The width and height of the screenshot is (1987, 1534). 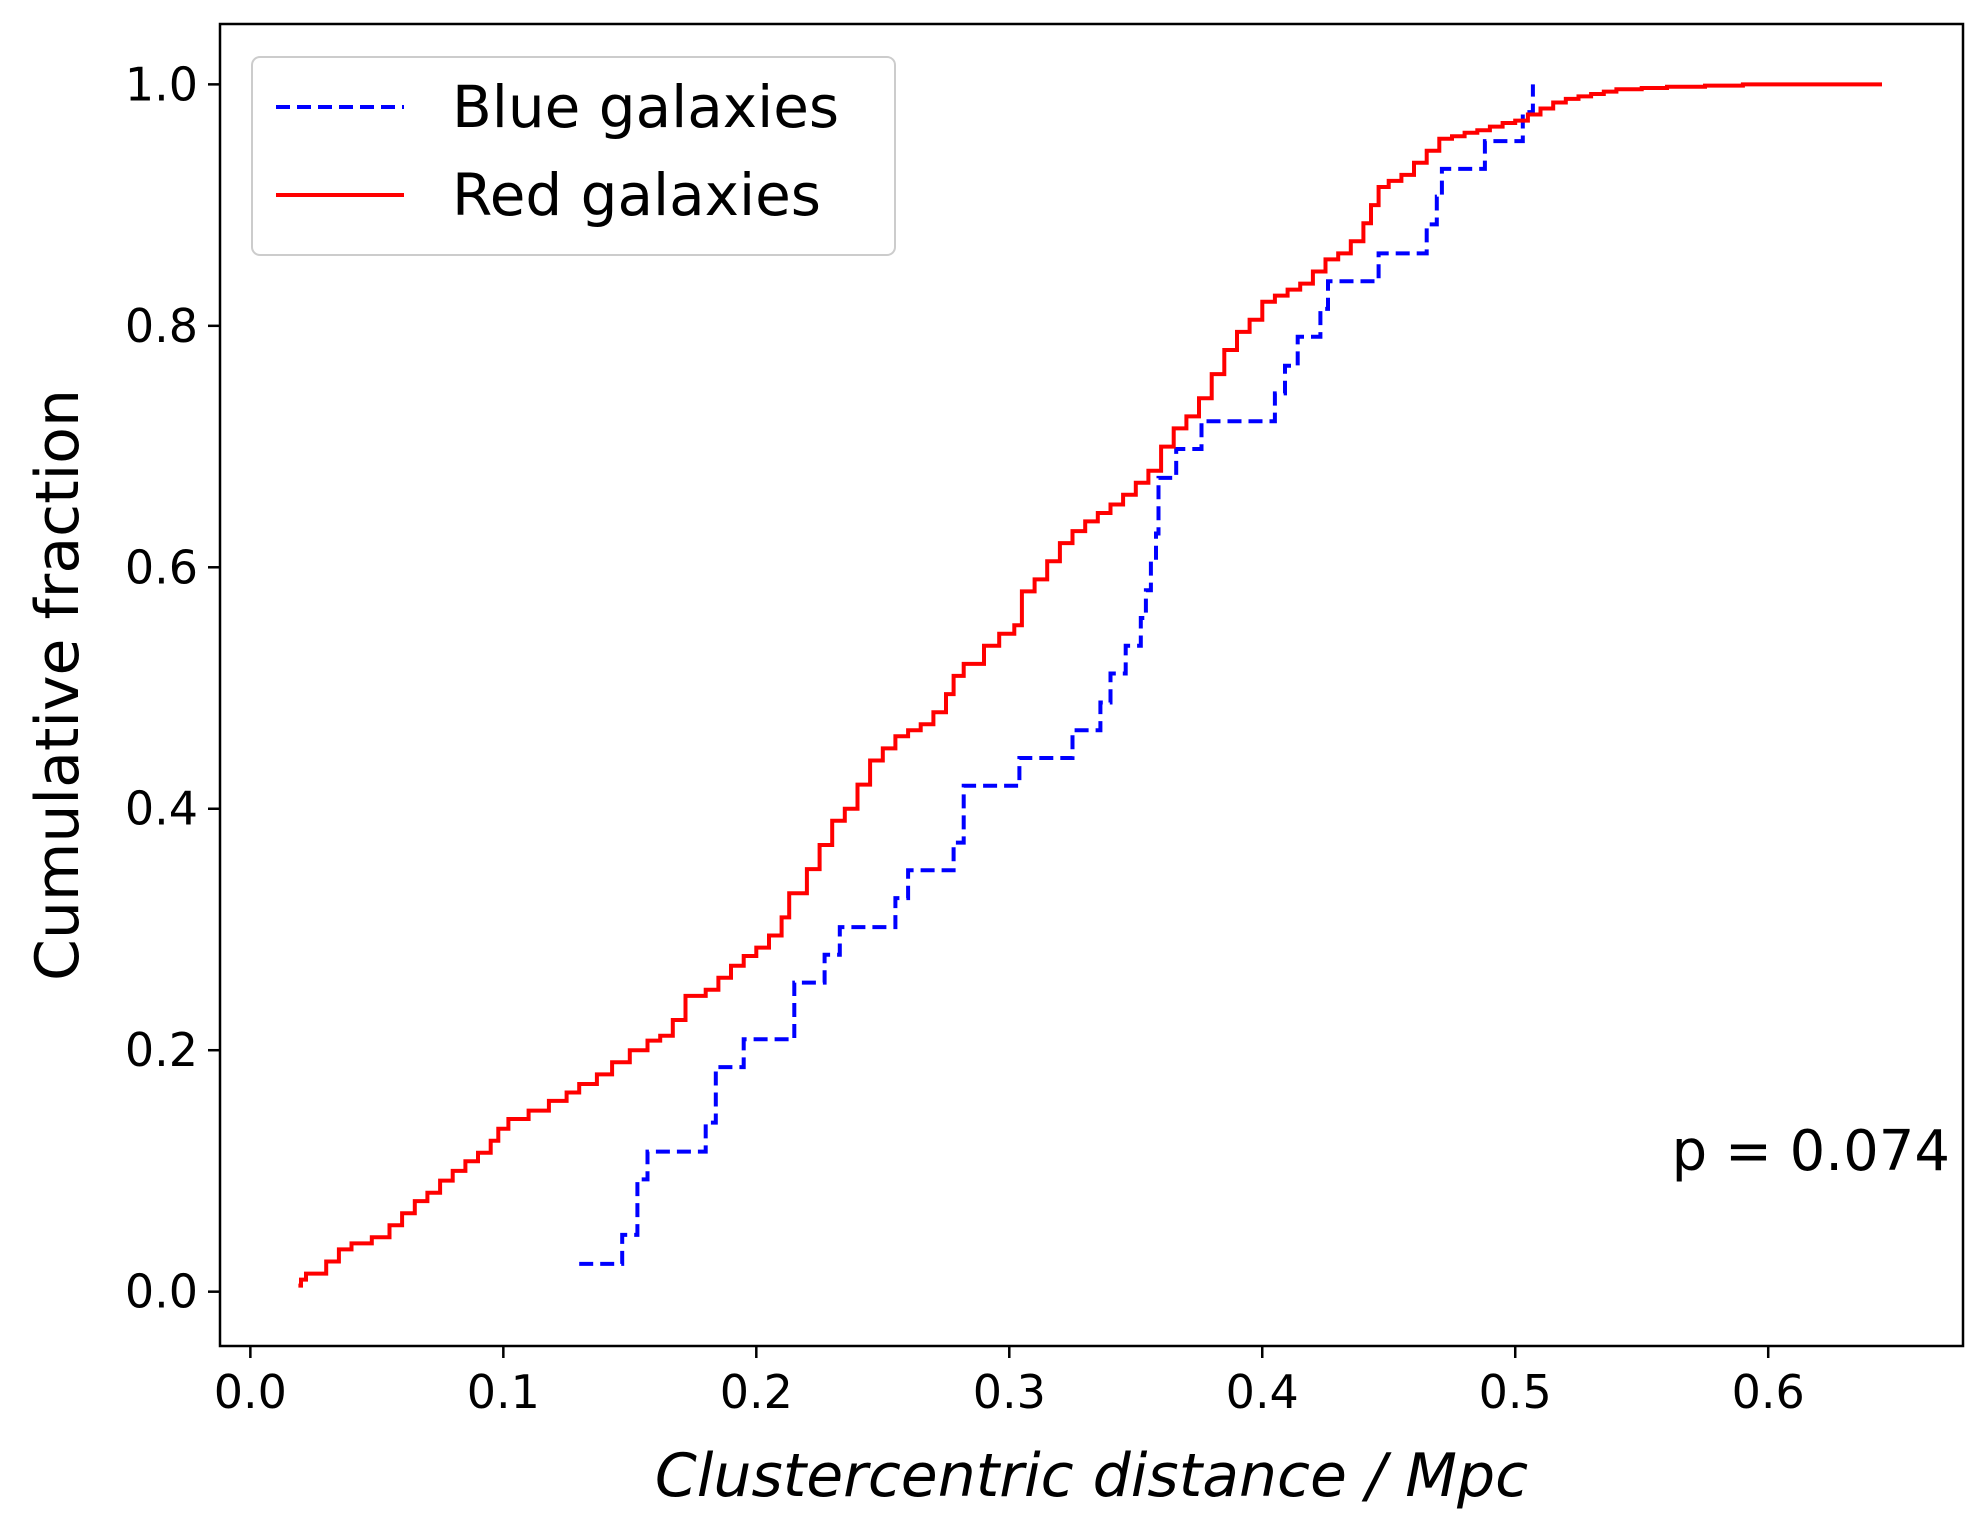 I want to click on x-tick-label: 0.3, so click(x=1009, y=1392).